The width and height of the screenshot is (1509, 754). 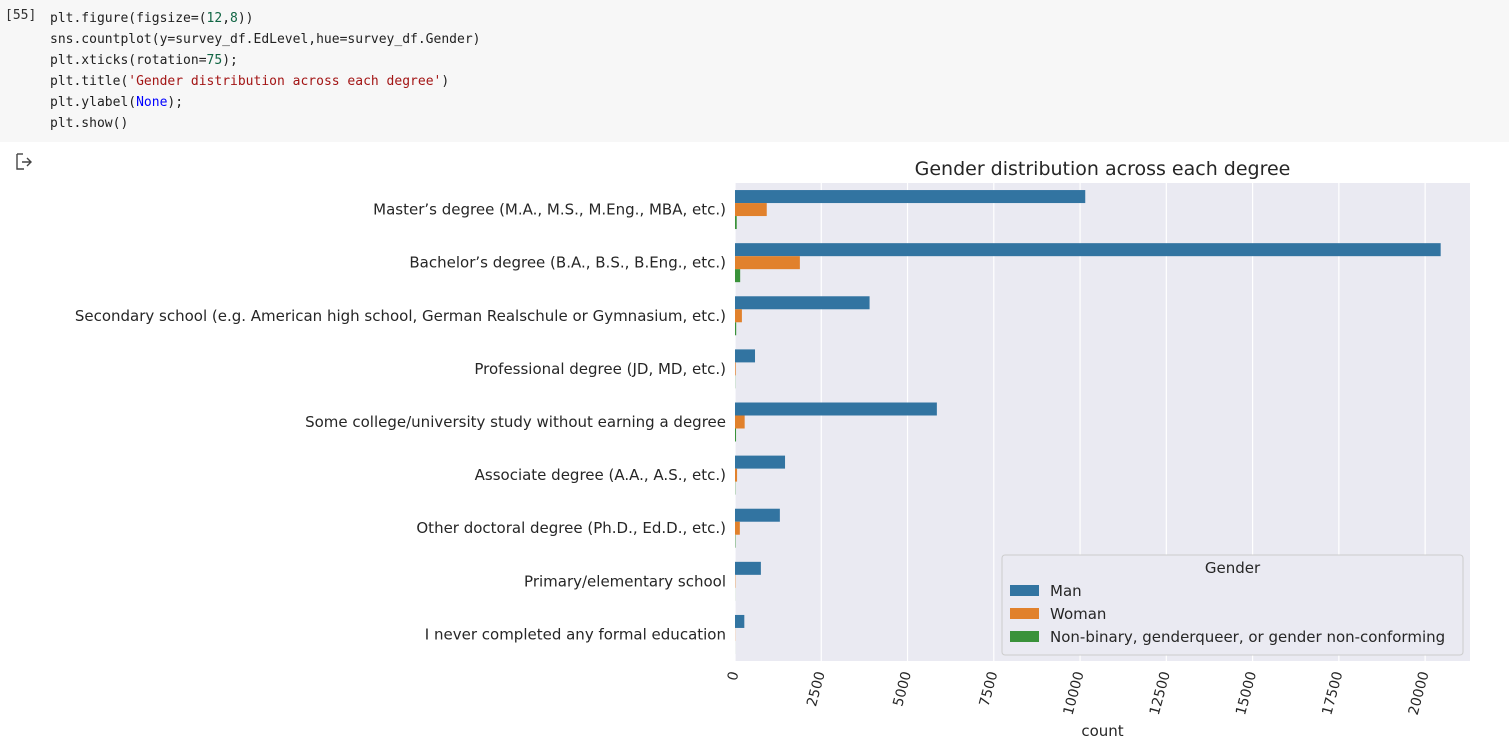 I want to click on x-tick-label: 17500, so click(x=1332, y=693).